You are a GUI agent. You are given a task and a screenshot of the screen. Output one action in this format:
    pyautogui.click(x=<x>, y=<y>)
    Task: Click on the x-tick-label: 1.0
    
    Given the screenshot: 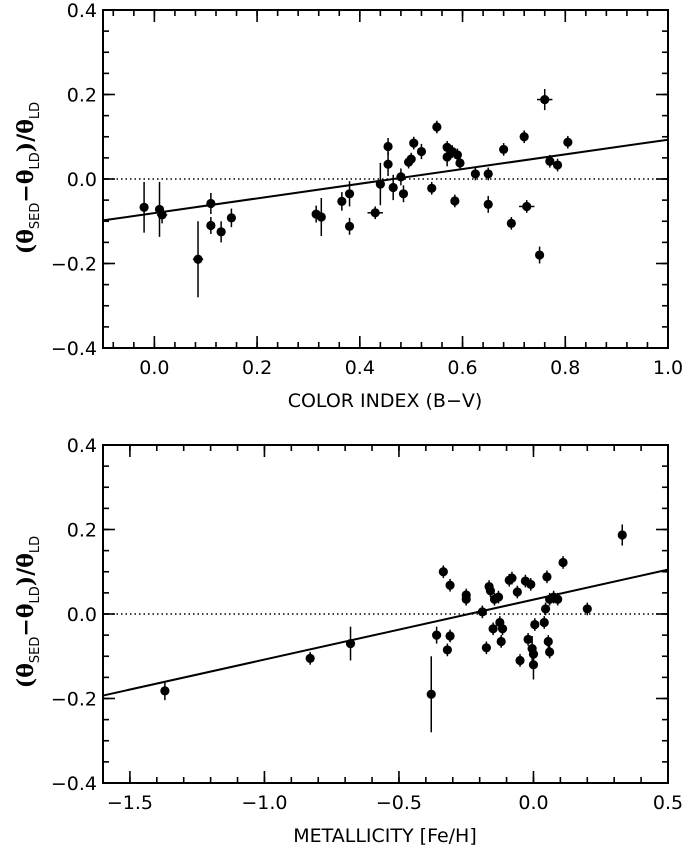 What is the action you would take?
    pyautogui.click(x=668, y=368)
    